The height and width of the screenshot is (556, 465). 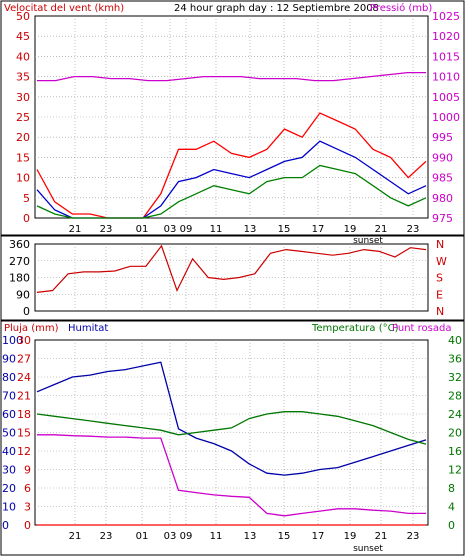 What do you see at coordinates (27, 525) in the screenshot?
I see `rain-y-tick-label: 0` at bounding box center [27, 525].